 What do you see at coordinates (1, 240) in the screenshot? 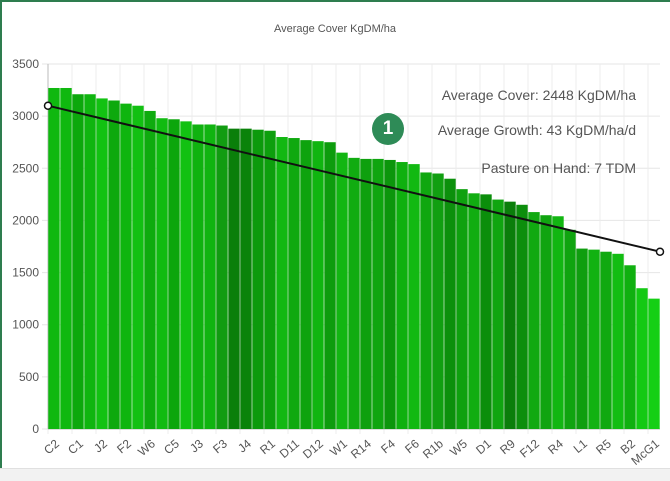
I see `frame-left-edge` at bounding box center [1, 240].